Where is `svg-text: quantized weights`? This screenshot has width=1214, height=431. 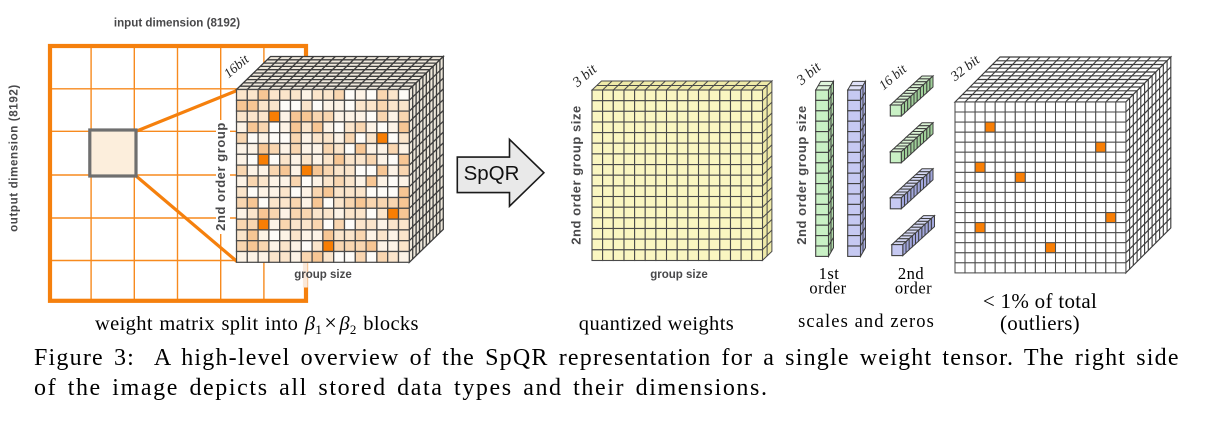 svg-text: quantized weights is located at coordinates (656, 324).